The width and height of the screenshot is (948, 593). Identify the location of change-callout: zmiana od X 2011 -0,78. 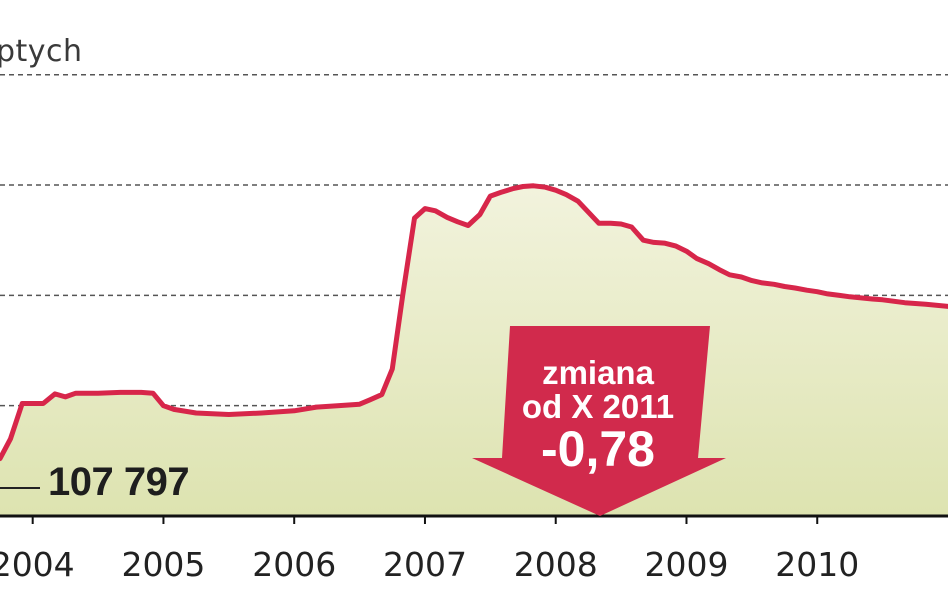
(598, 415).